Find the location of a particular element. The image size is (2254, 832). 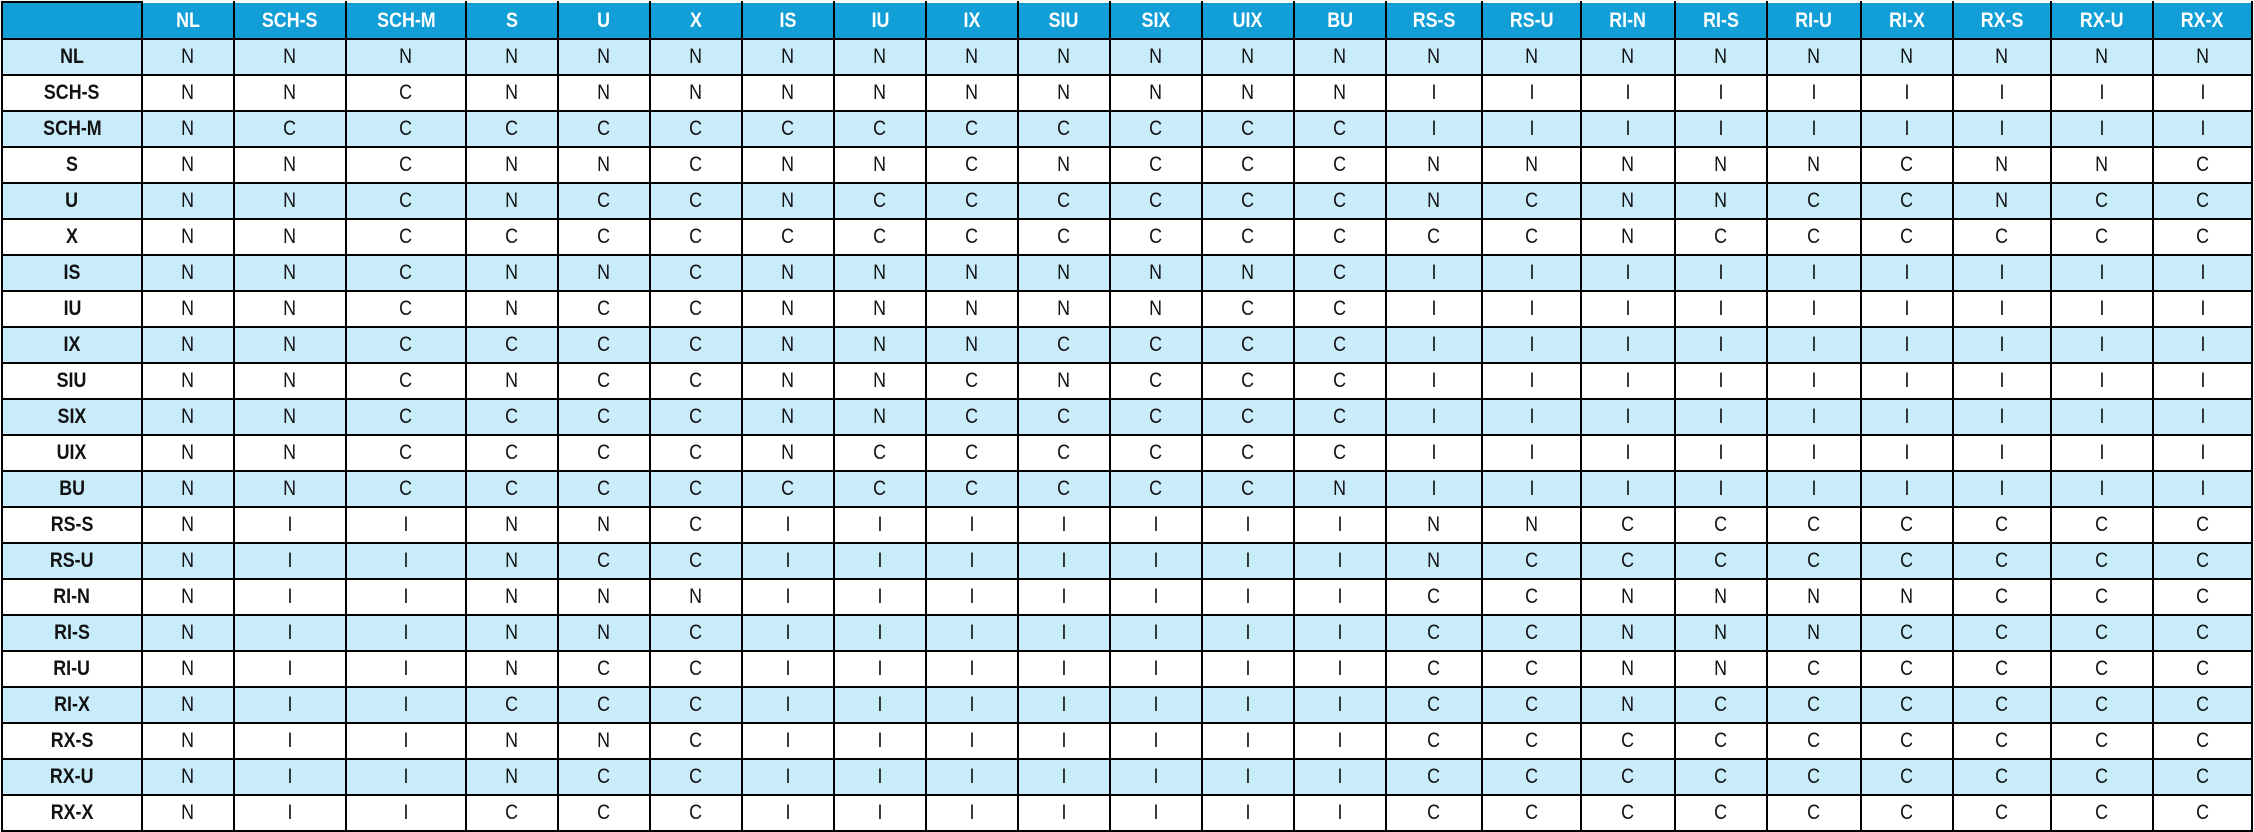

column-header-label: SIX is located at coordinates (1156, 20).